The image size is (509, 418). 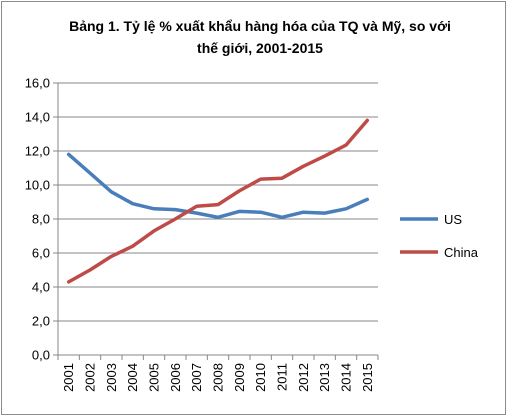 I want to click on y-tick-label: 10,0, so click(x=37, y=185).